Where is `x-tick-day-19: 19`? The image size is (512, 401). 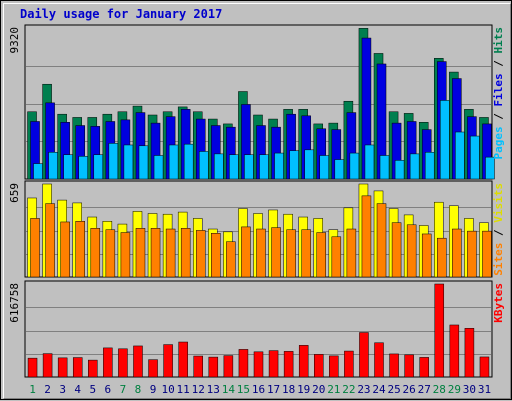
x-tick-day-19: 19 is located at coordinates (303, 389).